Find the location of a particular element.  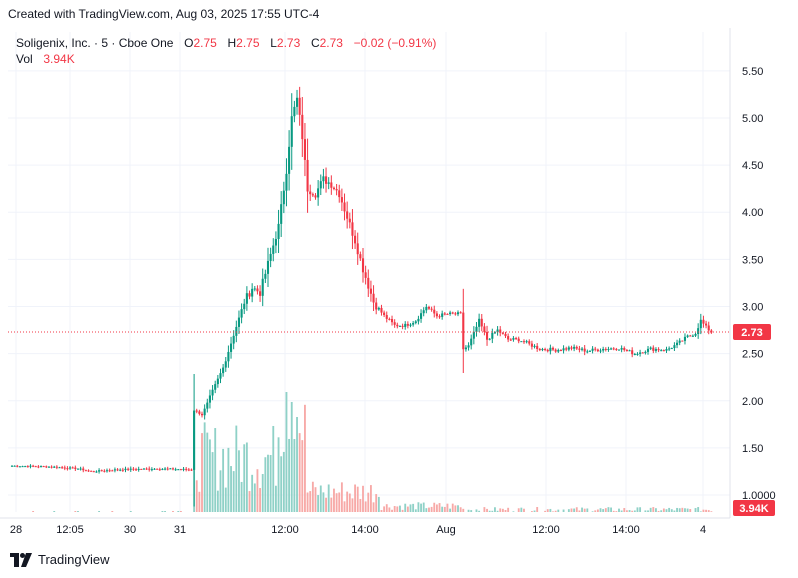

last-volume-tag is located at coordinates (754, 508).